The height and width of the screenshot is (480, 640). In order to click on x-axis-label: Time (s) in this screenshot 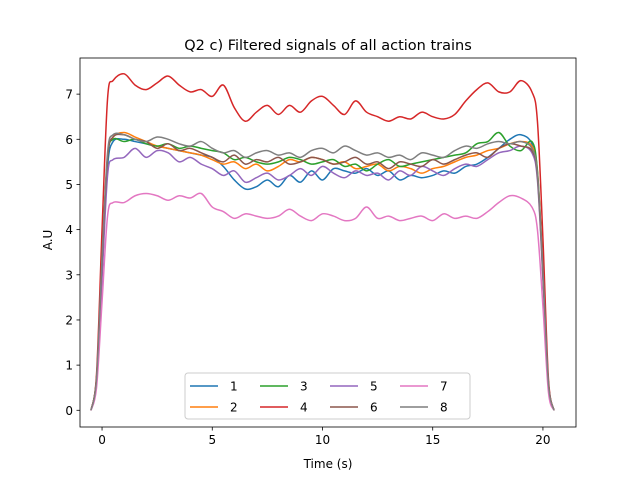, I will do `click(328, 464)`.